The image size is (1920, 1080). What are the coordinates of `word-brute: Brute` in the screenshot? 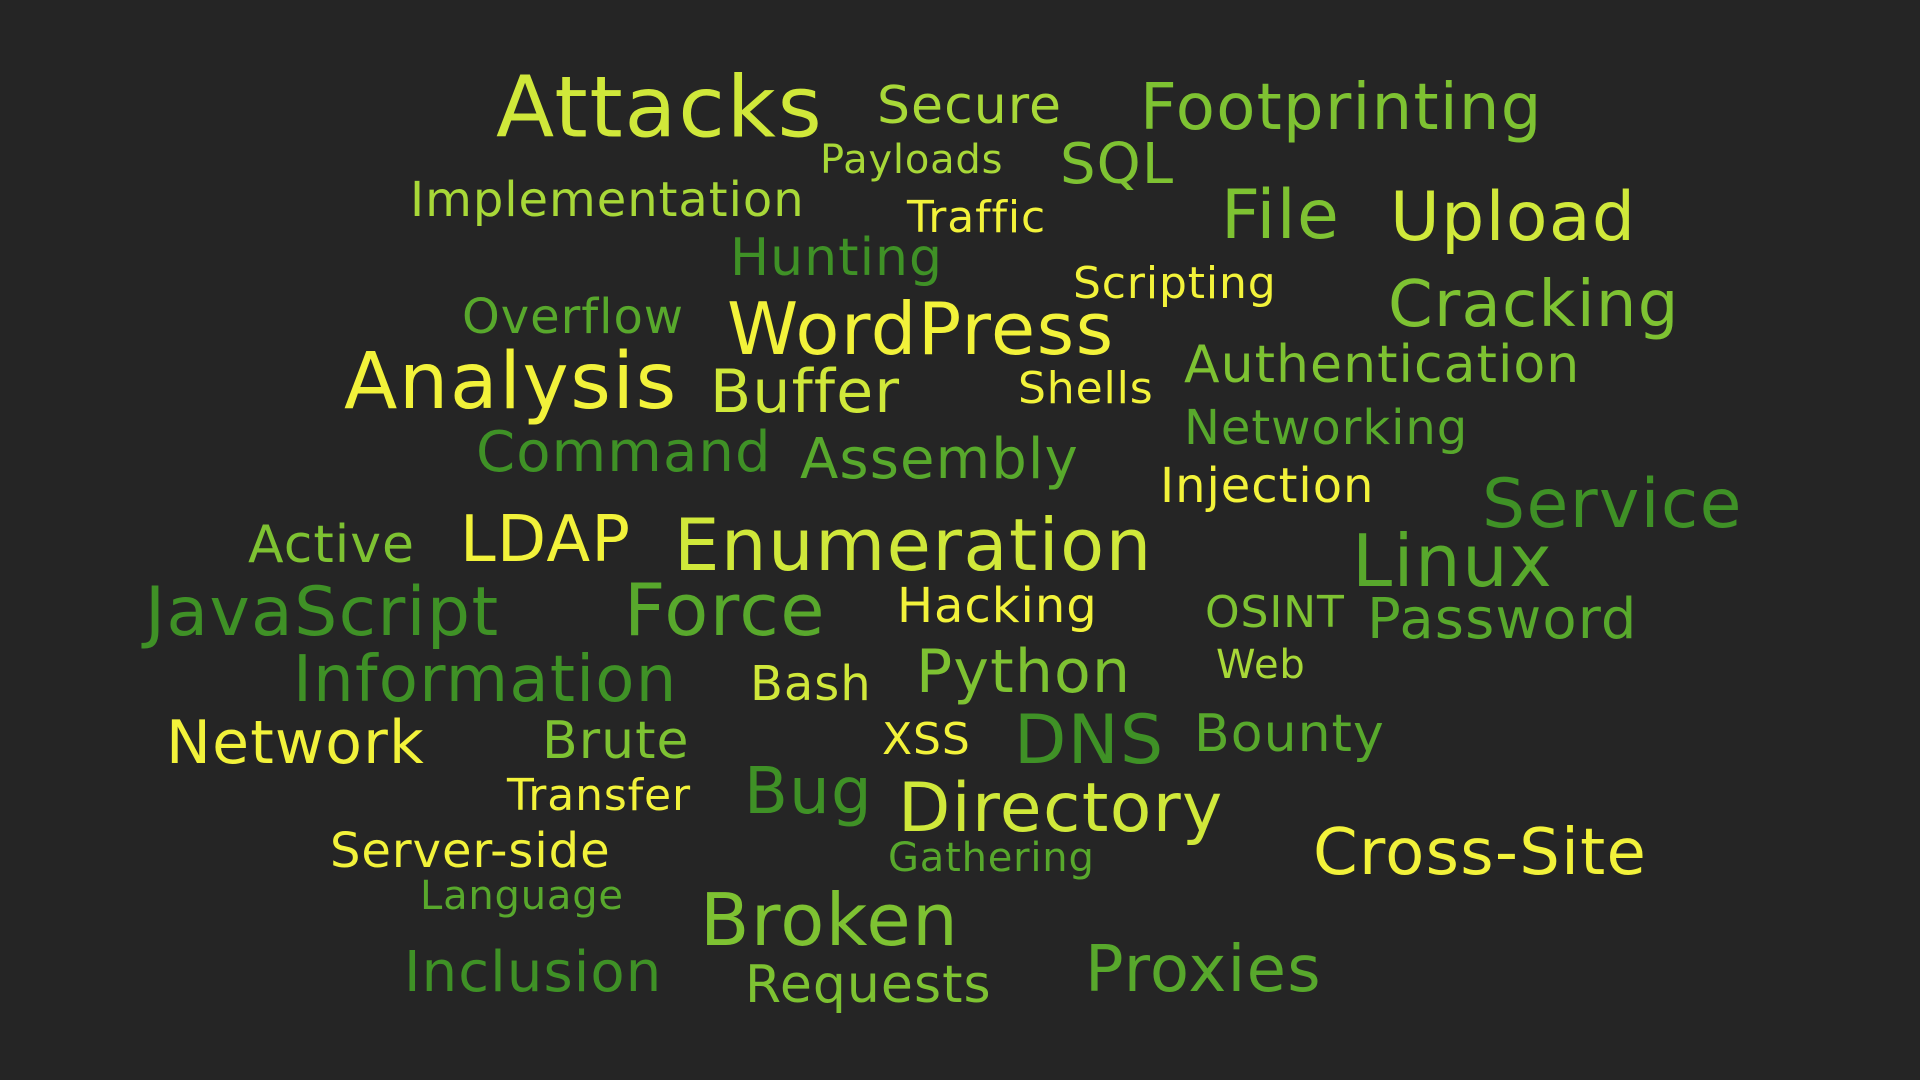 It's located at (616, 741).